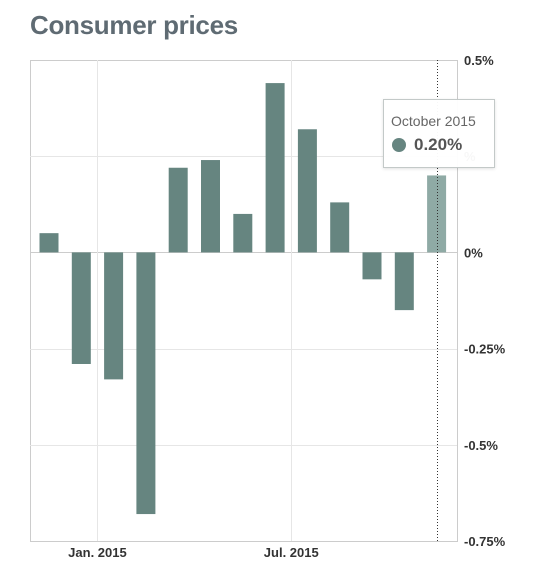  I want to click on tooltip: October 2015 0.20%, so click(439, 133).